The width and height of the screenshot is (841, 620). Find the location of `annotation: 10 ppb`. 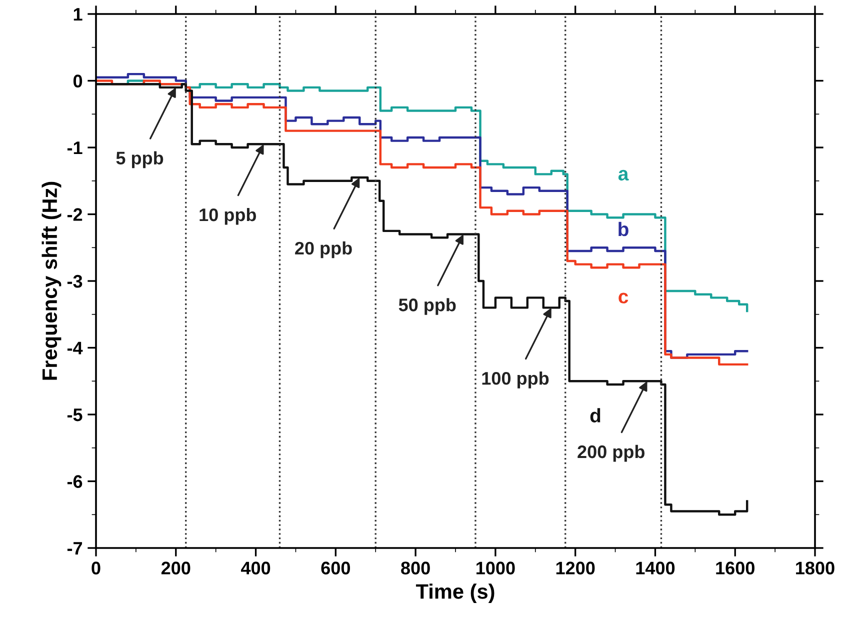

annotation: 10 ppb is located at coordinates (228, 216).